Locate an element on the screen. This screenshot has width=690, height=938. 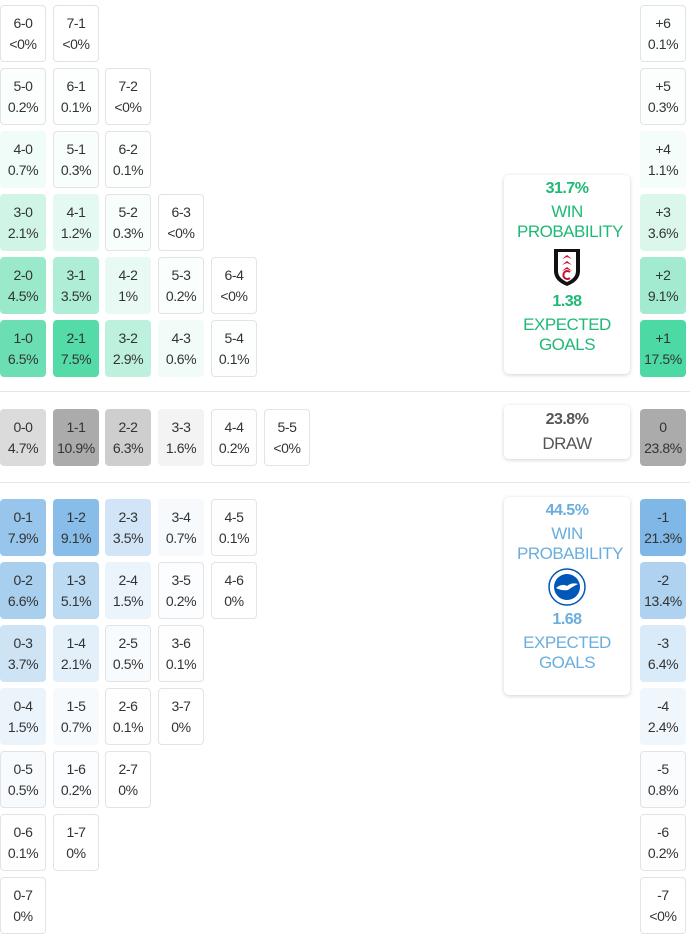
margin-score: +1 is located at coordinates (663, 337).